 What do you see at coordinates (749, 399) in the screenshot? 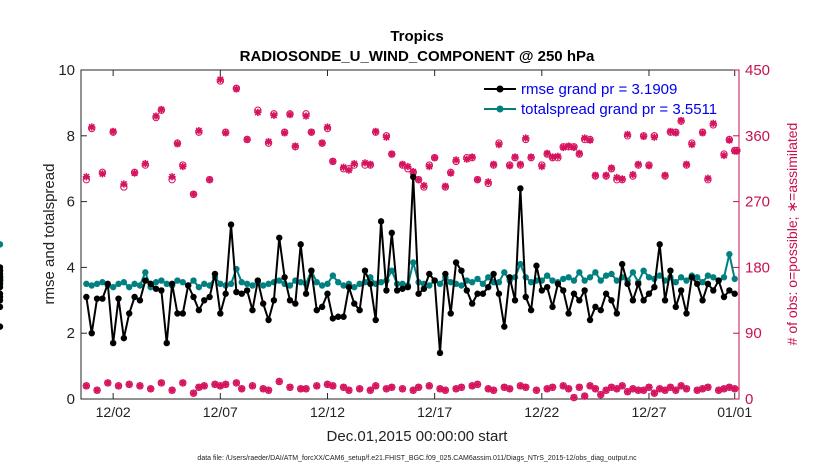
I see `y-tick-label-right: 0` at bounding box center [749, 399].